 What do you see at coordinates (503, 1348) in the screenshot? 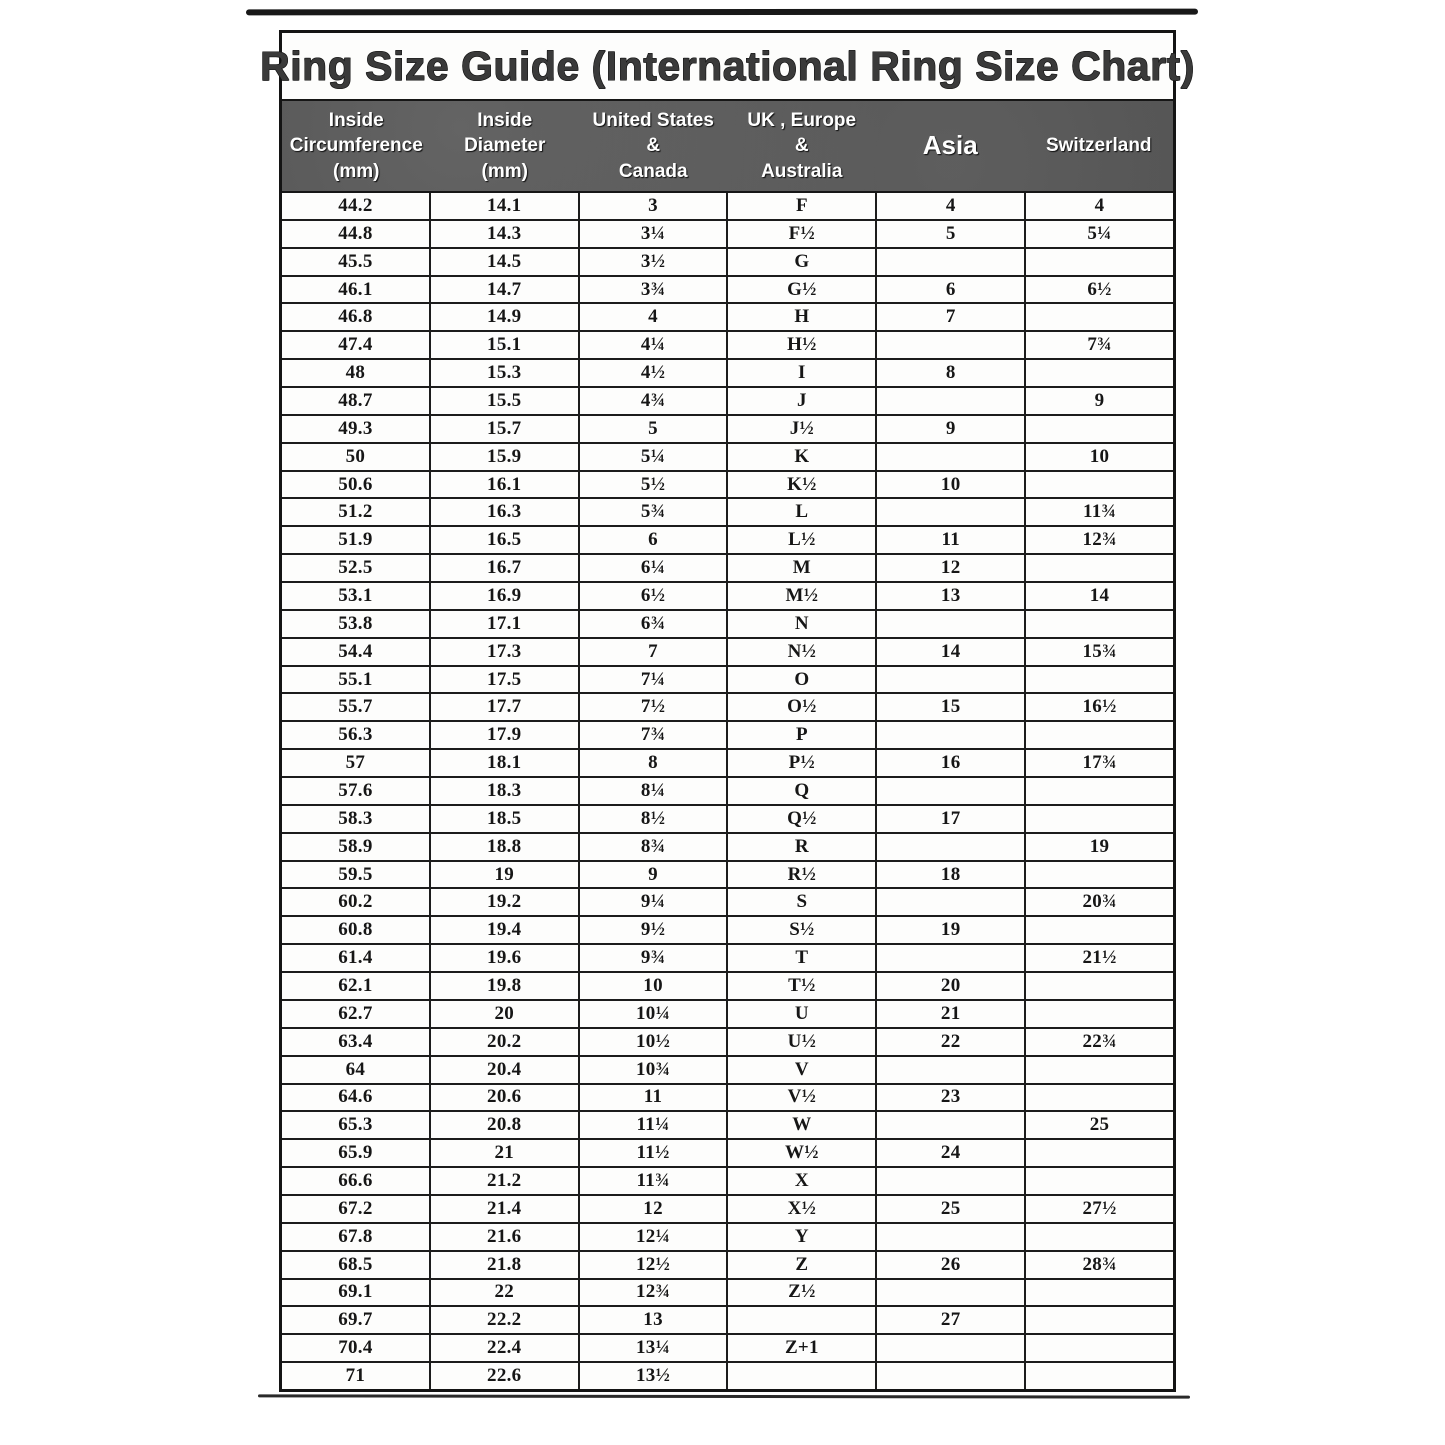
I see `table-cell: 22.4` at bounding box center [503, 1348].